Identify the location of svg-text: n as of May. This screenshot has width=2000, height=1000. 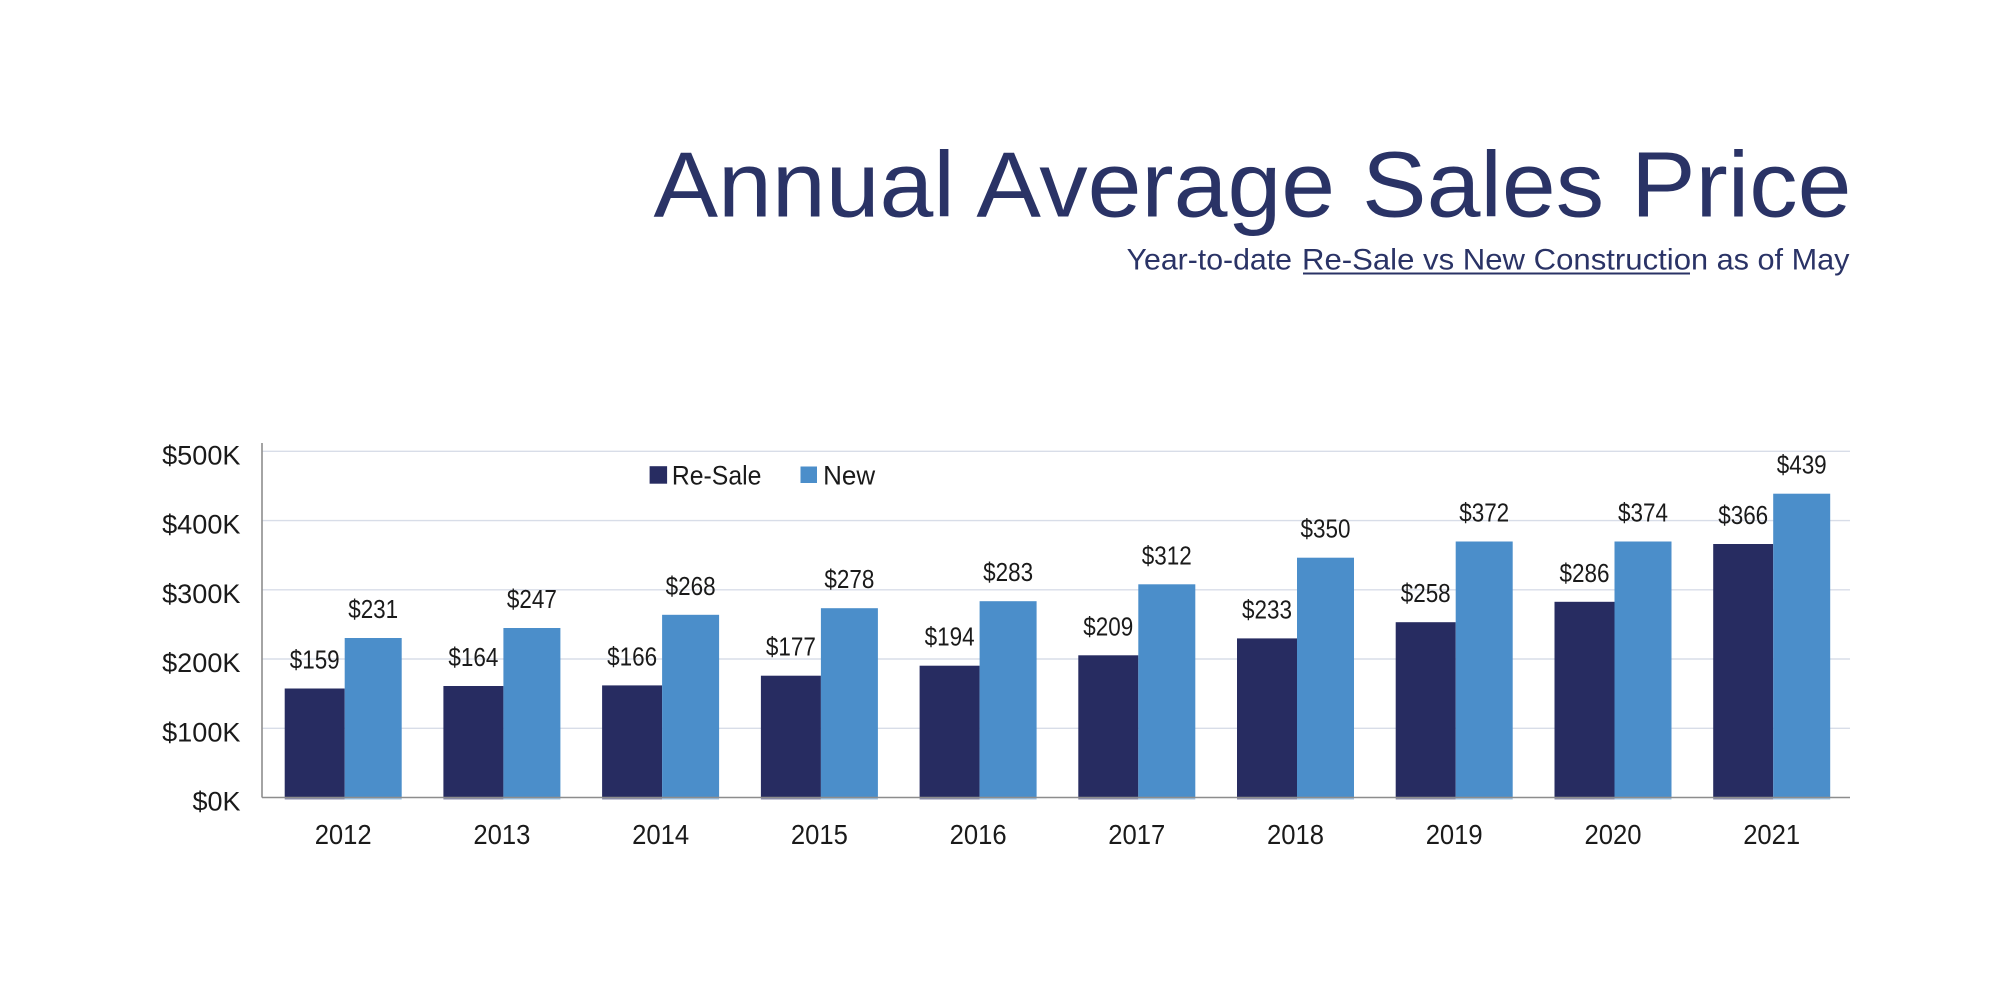
(1770, 260).